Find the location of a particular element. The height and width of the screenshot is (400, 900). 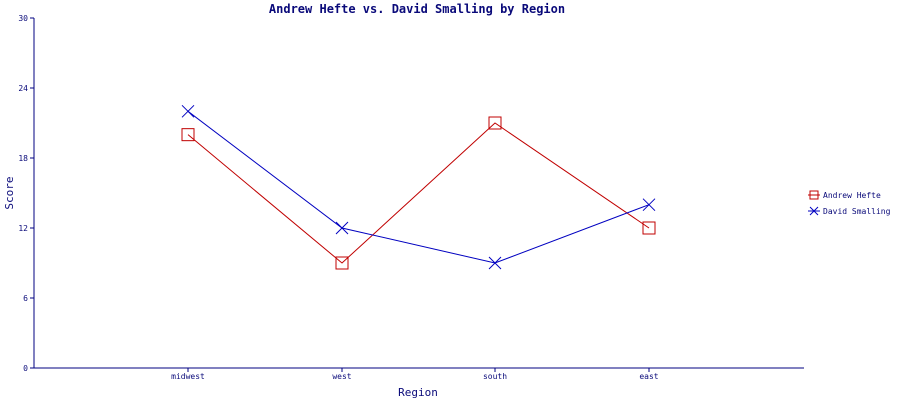

y-tick-label: 12 is located at coordinates (23, 228).